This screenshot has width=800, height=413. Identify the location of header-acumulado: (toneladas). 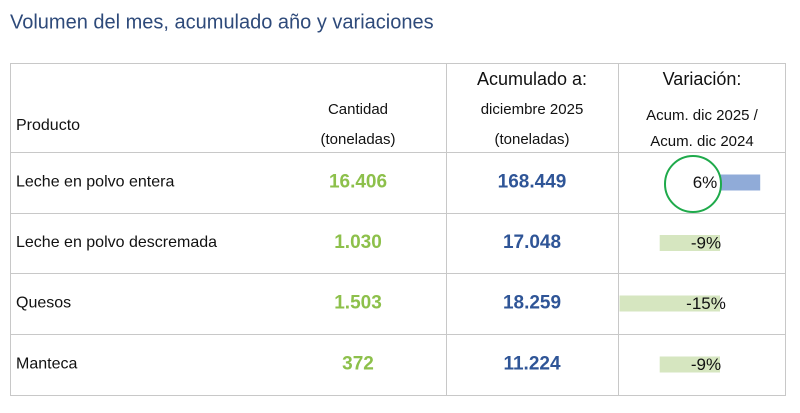
(531, 139).